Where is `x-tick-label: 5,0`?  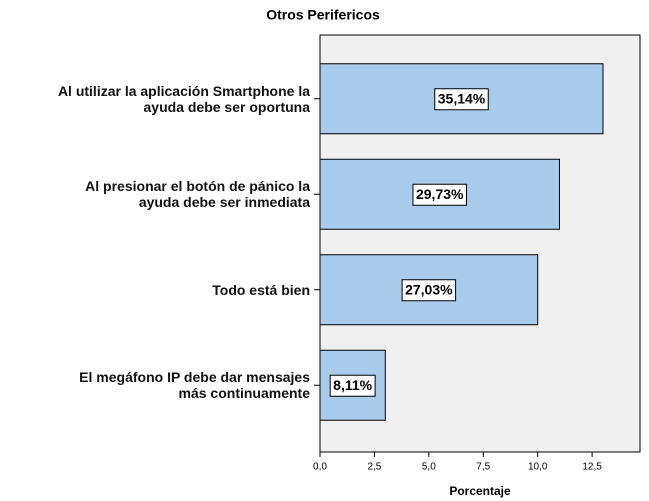 x-tick-label: 5,0 is located at coordinates (429, 467).